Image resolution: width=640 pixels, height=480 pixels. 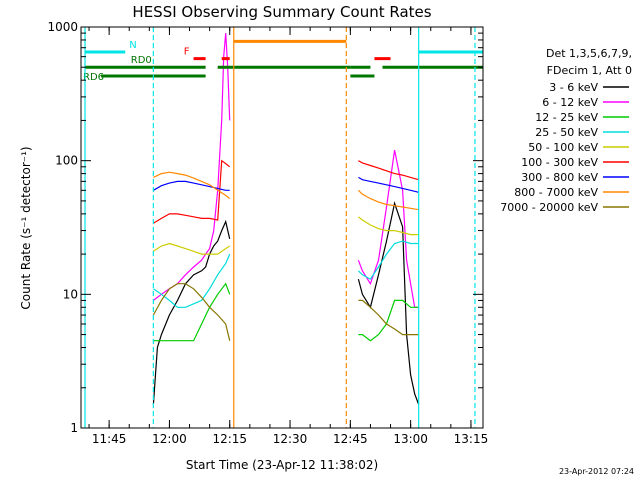 What do you see at coordinates (93, 77) in the screenshot?
I see `status-label-rd6: RD6` at bounding box center [93, 77].